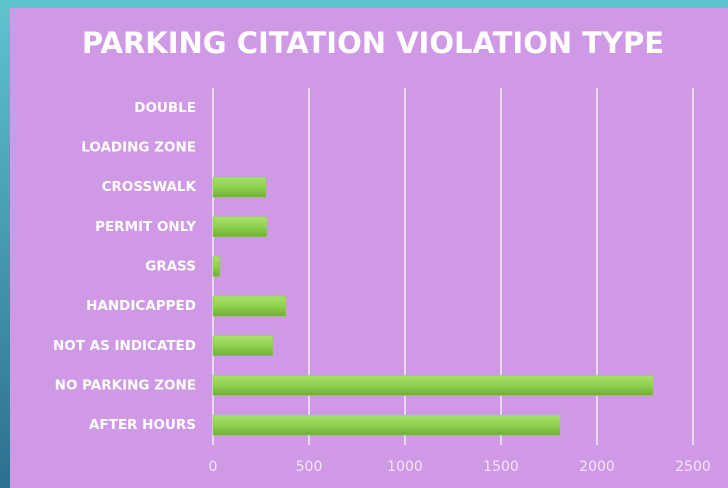  Describe the element at coordinates (149, 187) in the screenshot. I see `y-tick-label: CROSSWALK` at that location.